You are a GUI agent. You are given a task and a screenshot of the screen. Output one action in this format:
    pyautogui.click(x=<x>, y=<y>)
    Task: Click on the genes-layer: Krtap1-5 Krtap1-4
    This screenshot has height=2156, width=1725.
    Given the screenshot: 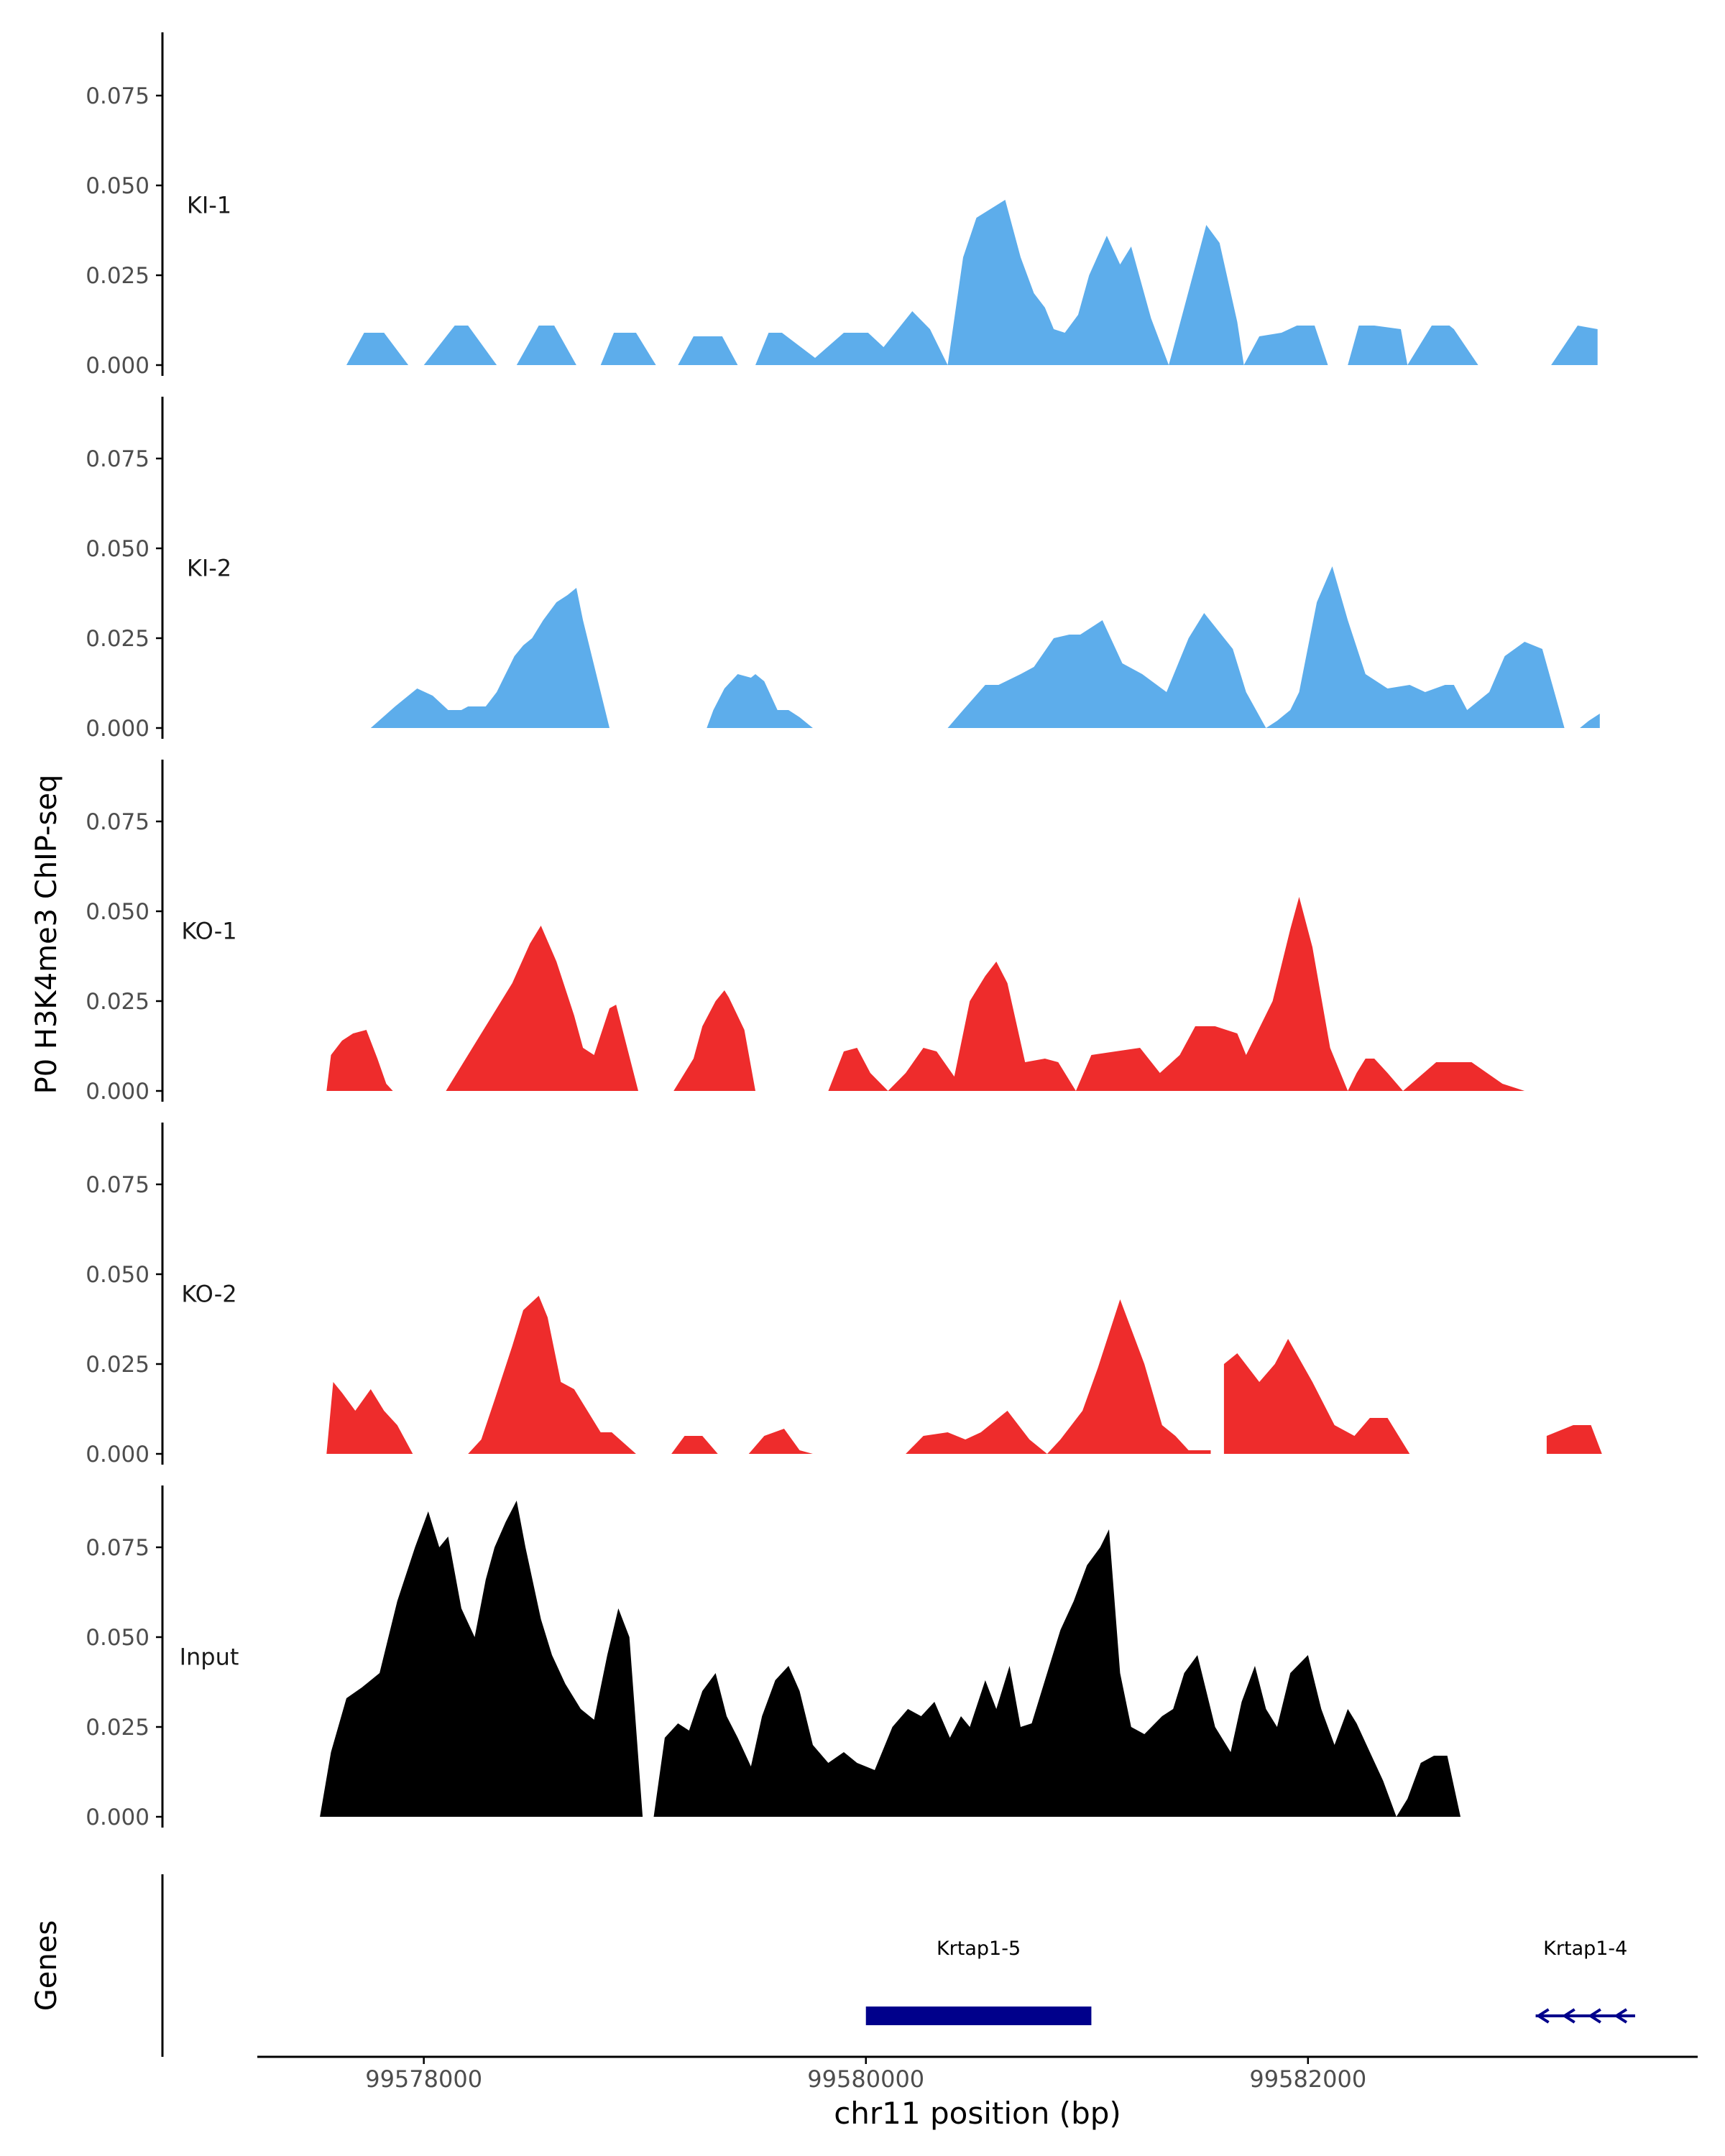 What is the action you would take?
    pyautogui.click(x=898, y=1965)
    